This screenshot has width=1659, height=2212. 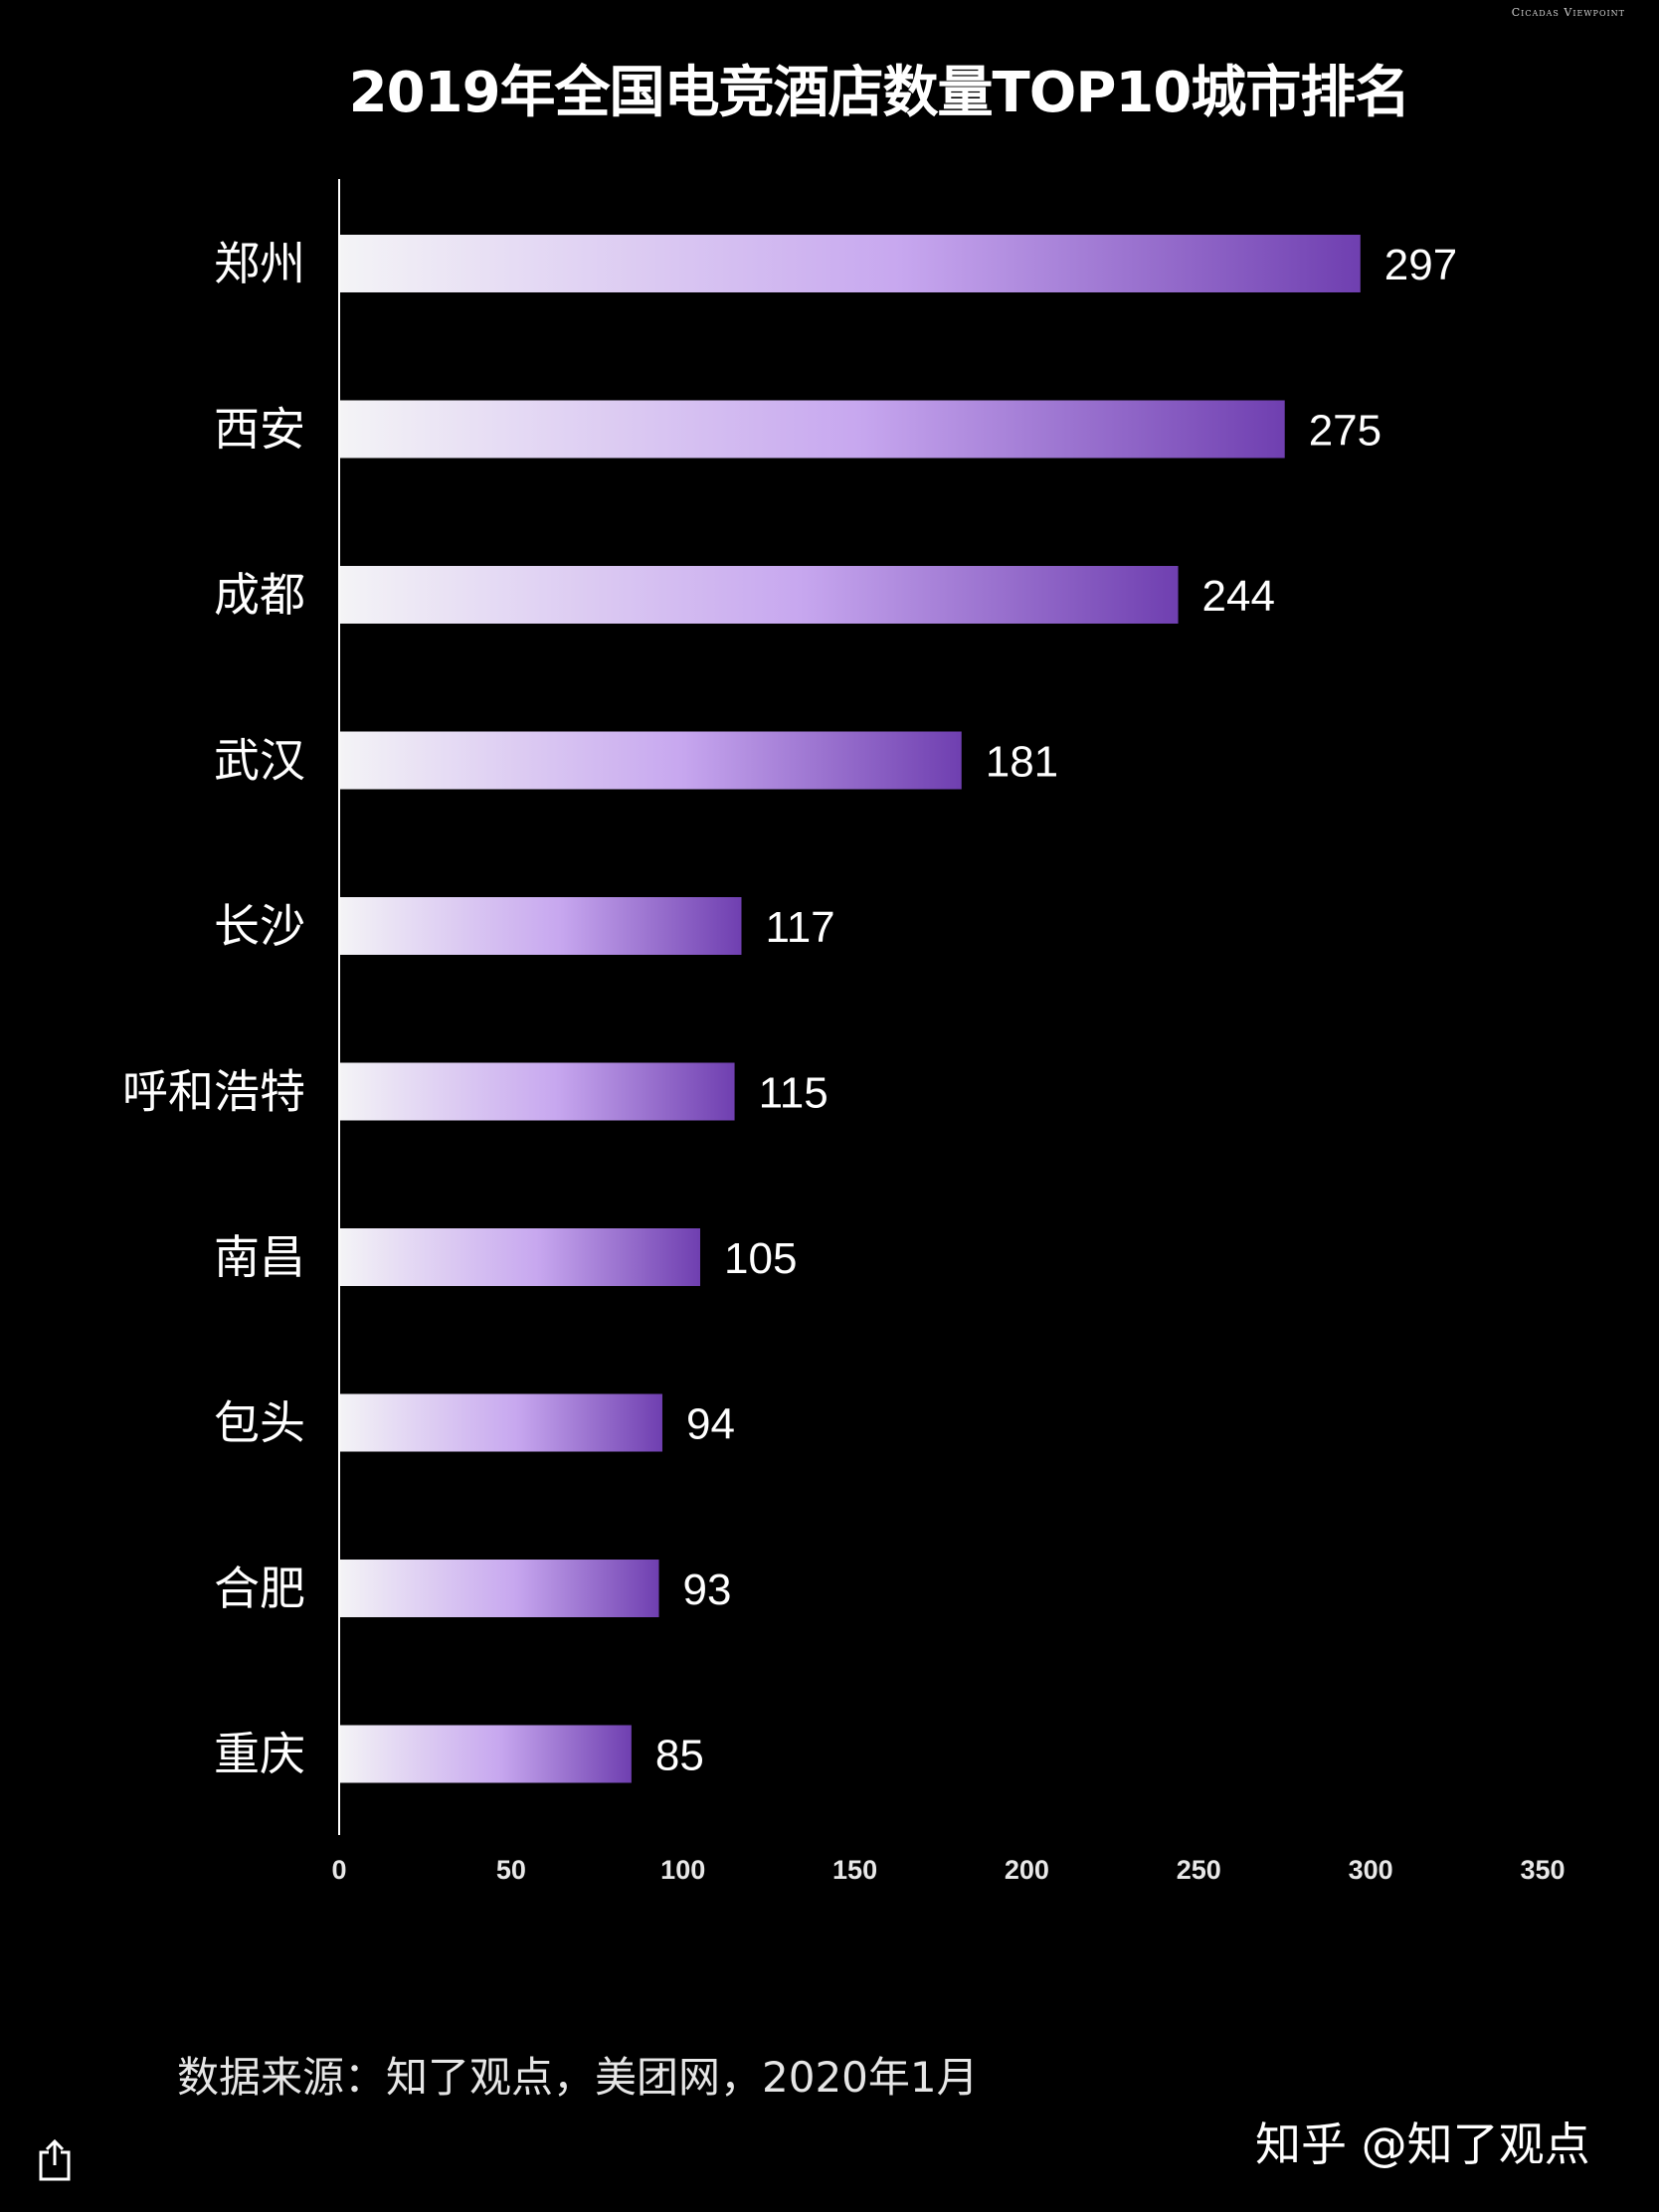 What do you see at coordinates (578, 2077) in the screenshot?
I see `data-source-note: 数据来源：知了观点，美团网，2020年1月` at bounding box center [578, 2077].